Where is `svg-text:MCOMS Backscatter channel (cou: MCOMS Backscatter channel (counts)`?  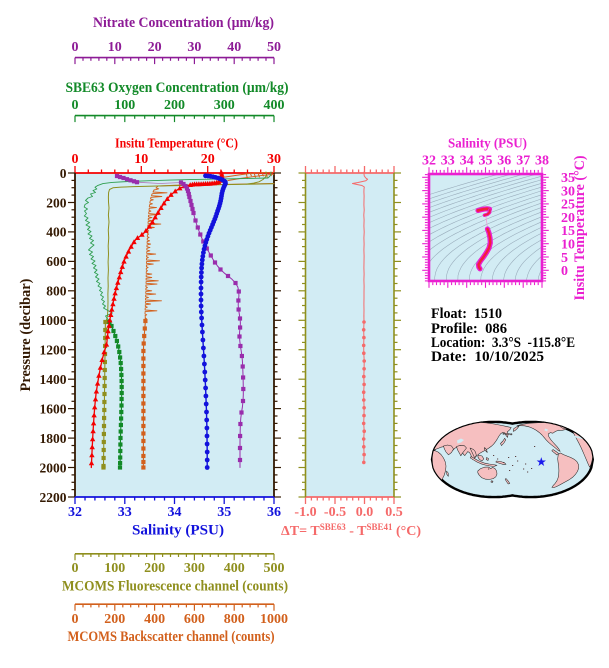
svg-text:MCOMS Backscatter channel (cou: MCOMS Backscatter channel (counts) is located at coordinates (171, 637).